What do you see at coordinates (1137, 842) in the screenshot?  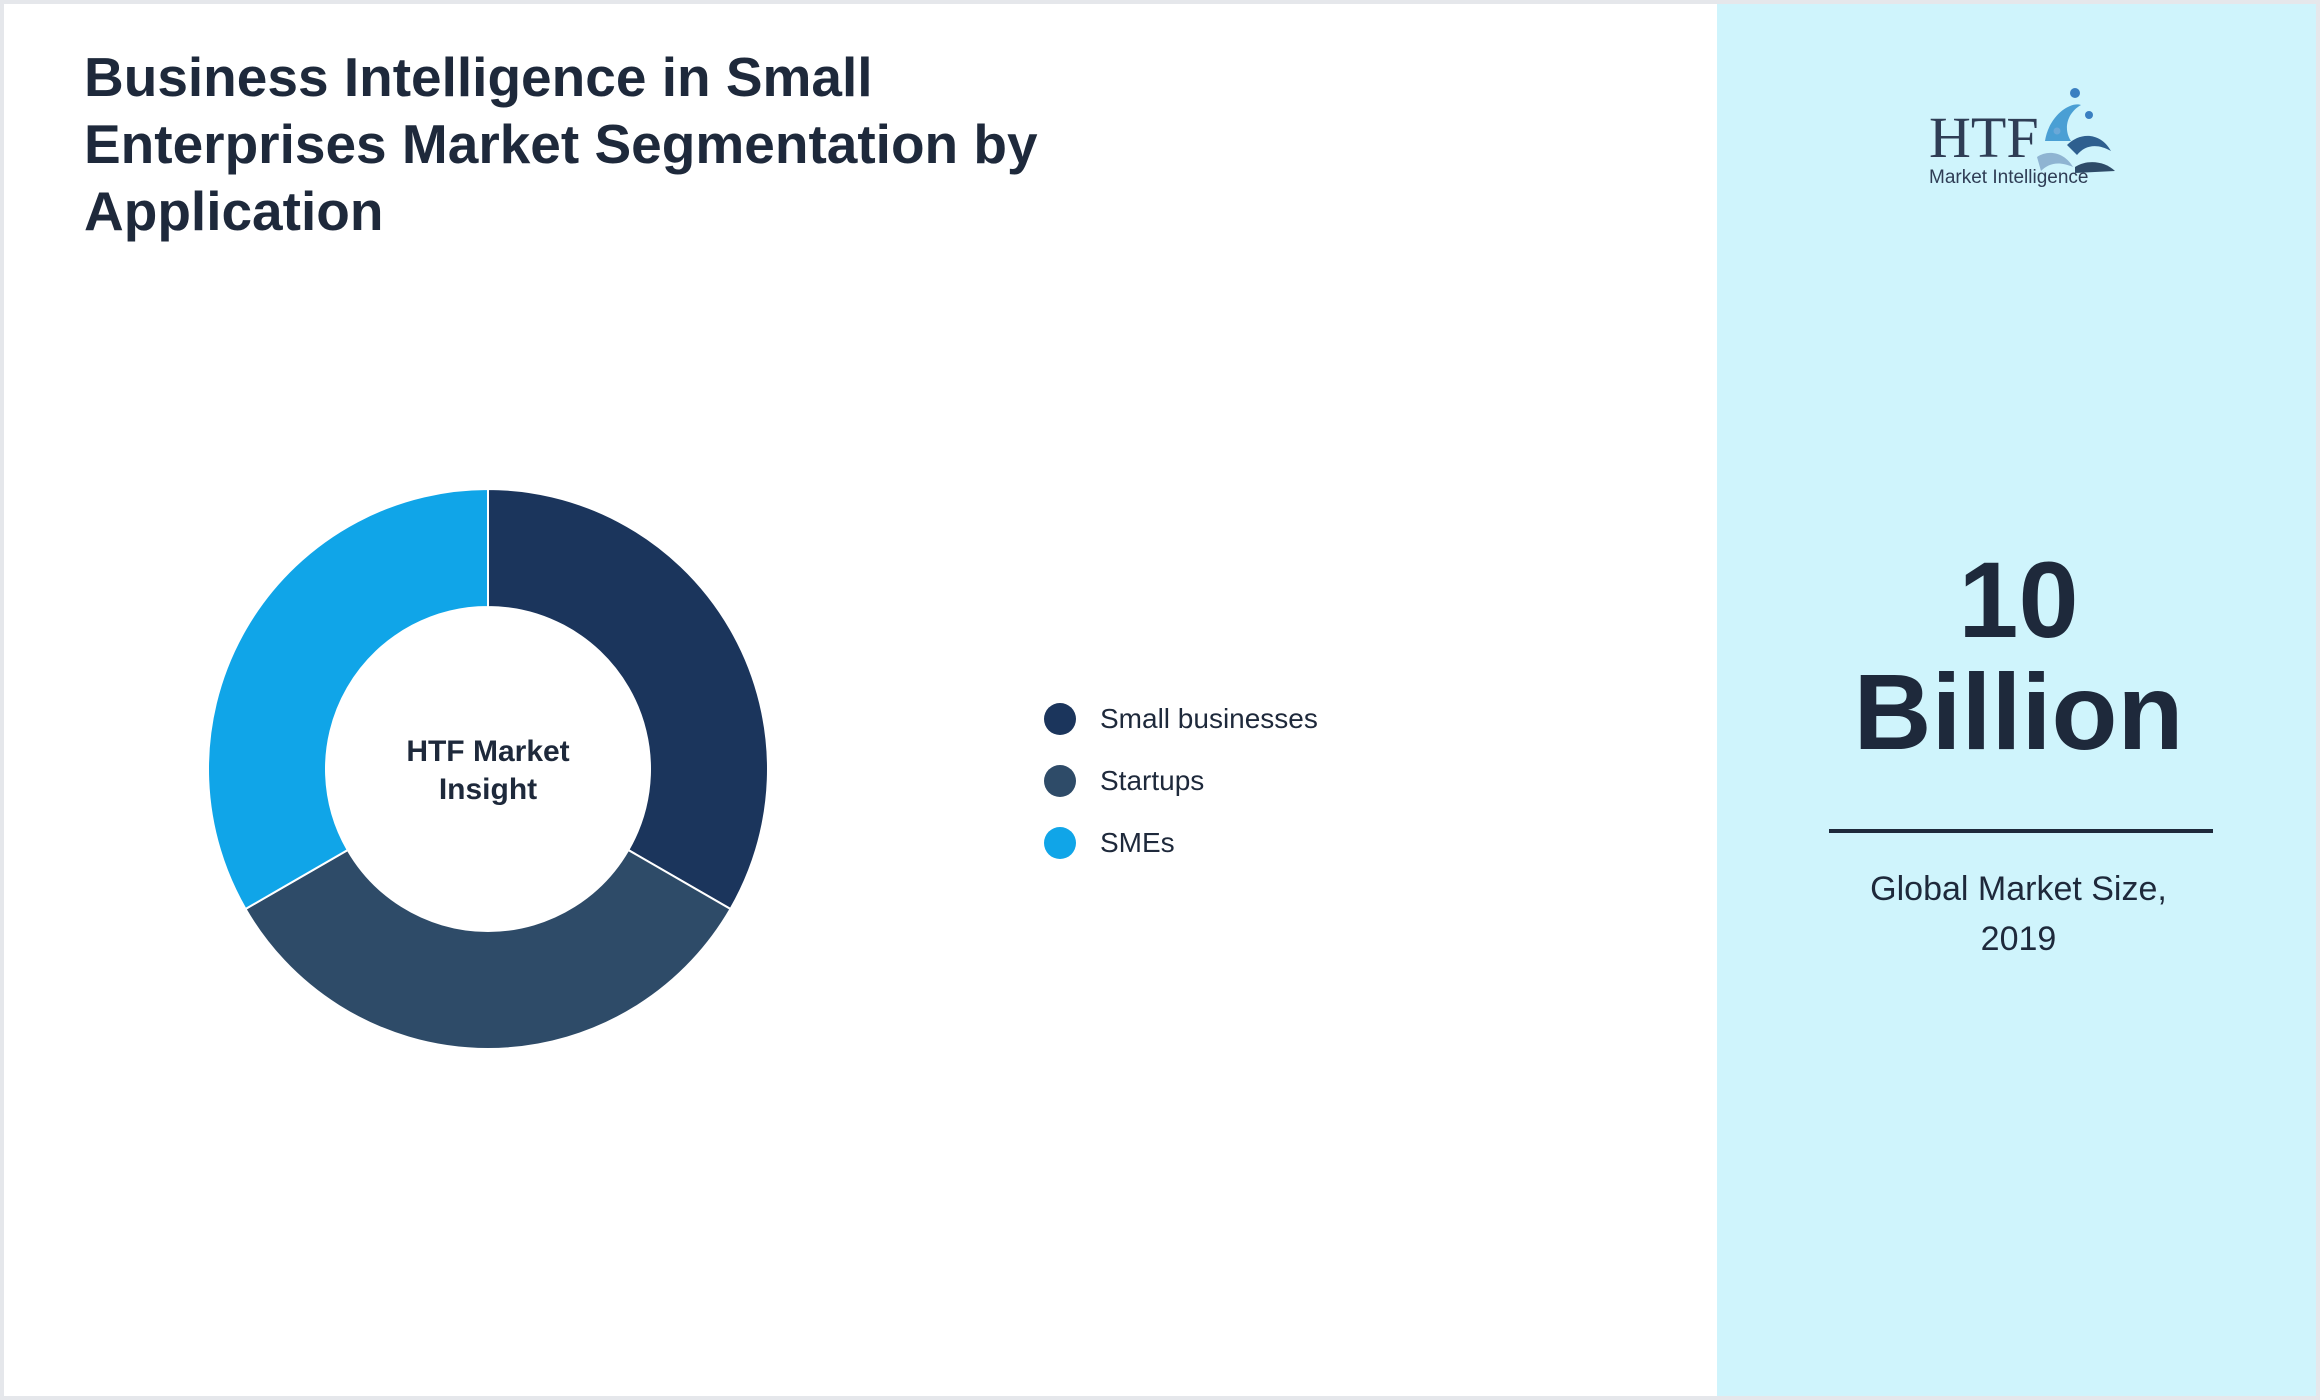 I see `legend-label: SMEs` at bounding box center [1137, 842].